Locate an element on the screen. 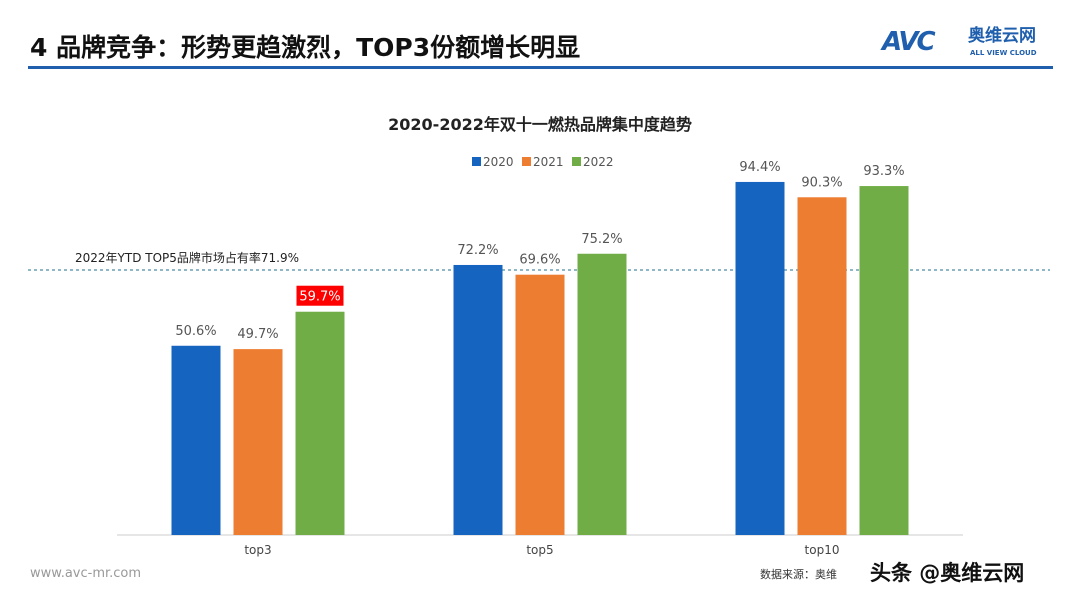  logo-mark: AVC is located at coordinates (909, 42).